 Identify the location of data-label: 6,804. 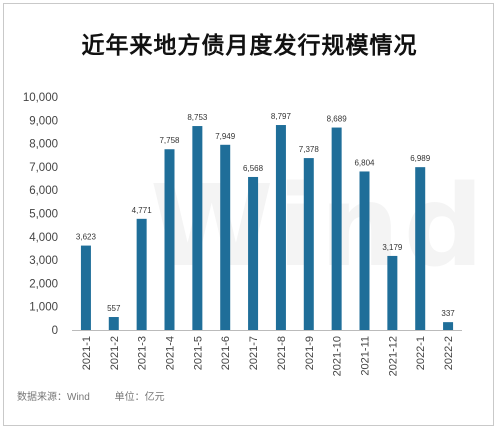
(364, 162).